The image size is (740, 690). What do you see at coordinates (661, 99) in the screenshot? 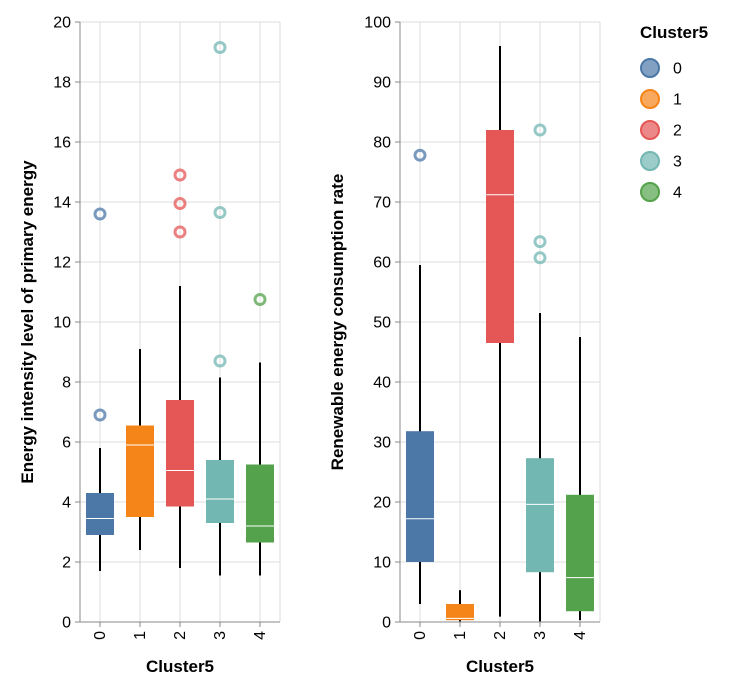
I see `legend-item-1: 1` at bounding box center [661, 99].